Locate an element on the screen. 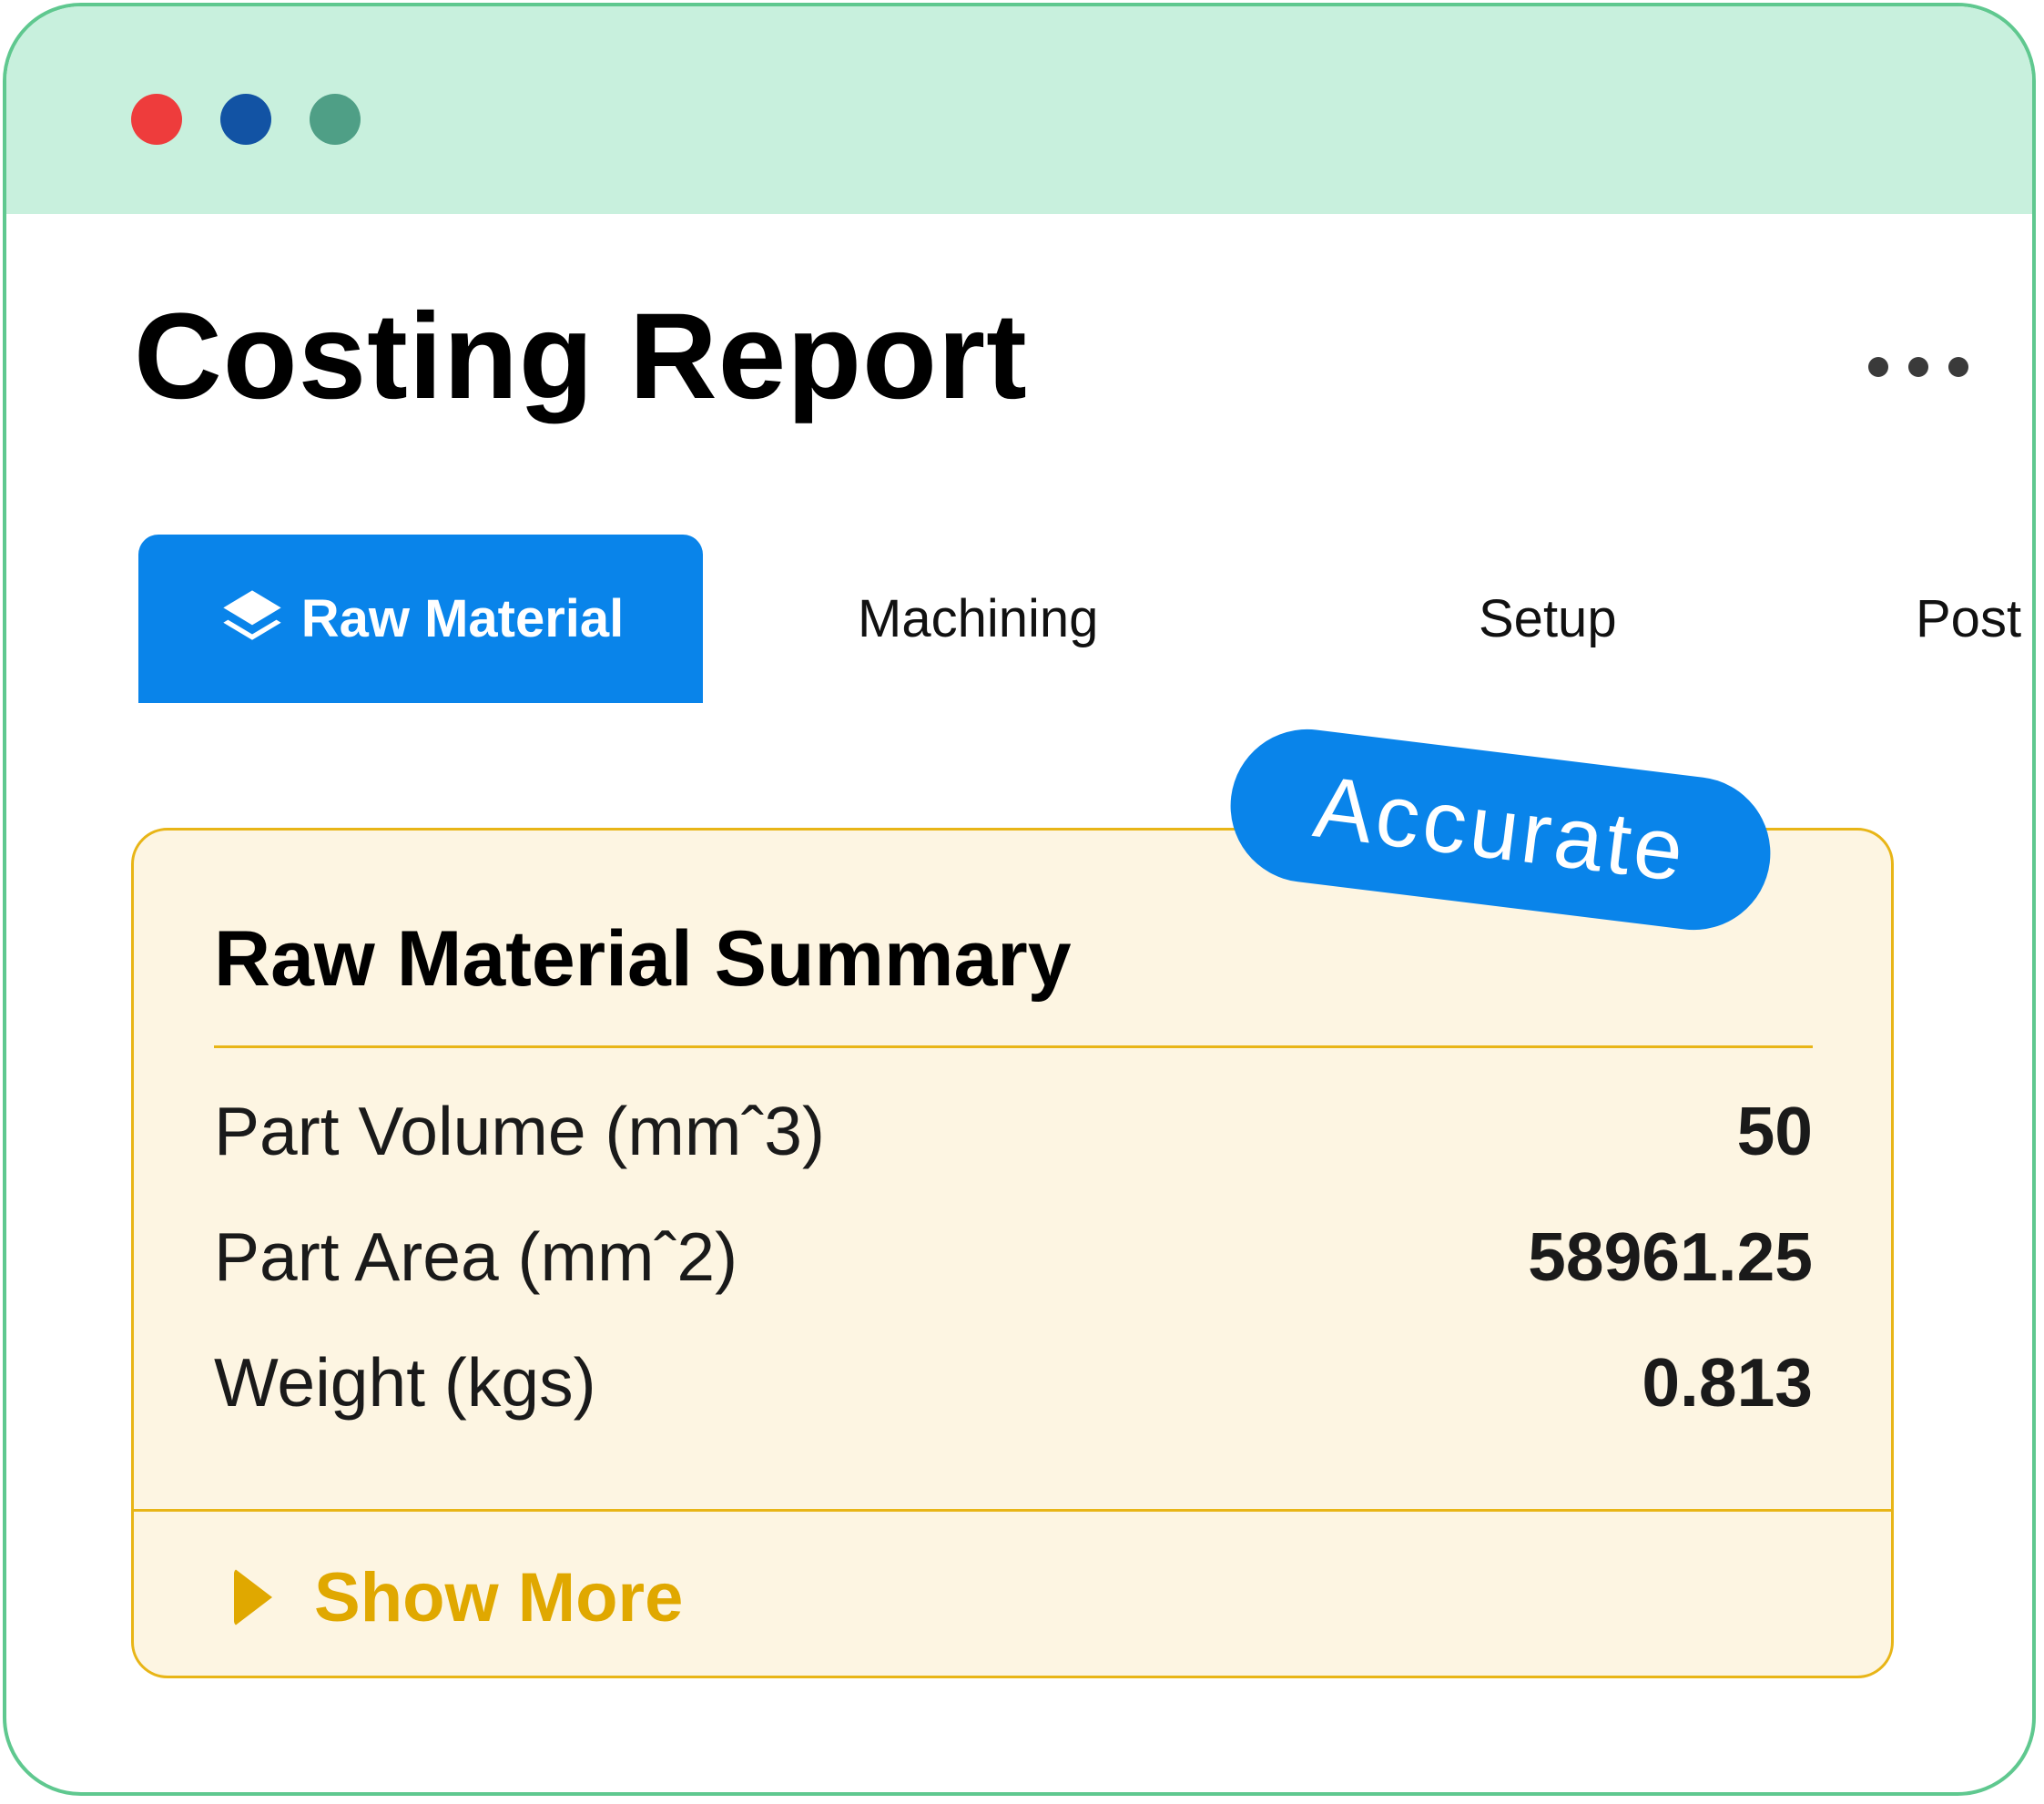 The width and height of the screenshot is (2044, 1804). tab-label: Machining is located at coordinates (979, 619).